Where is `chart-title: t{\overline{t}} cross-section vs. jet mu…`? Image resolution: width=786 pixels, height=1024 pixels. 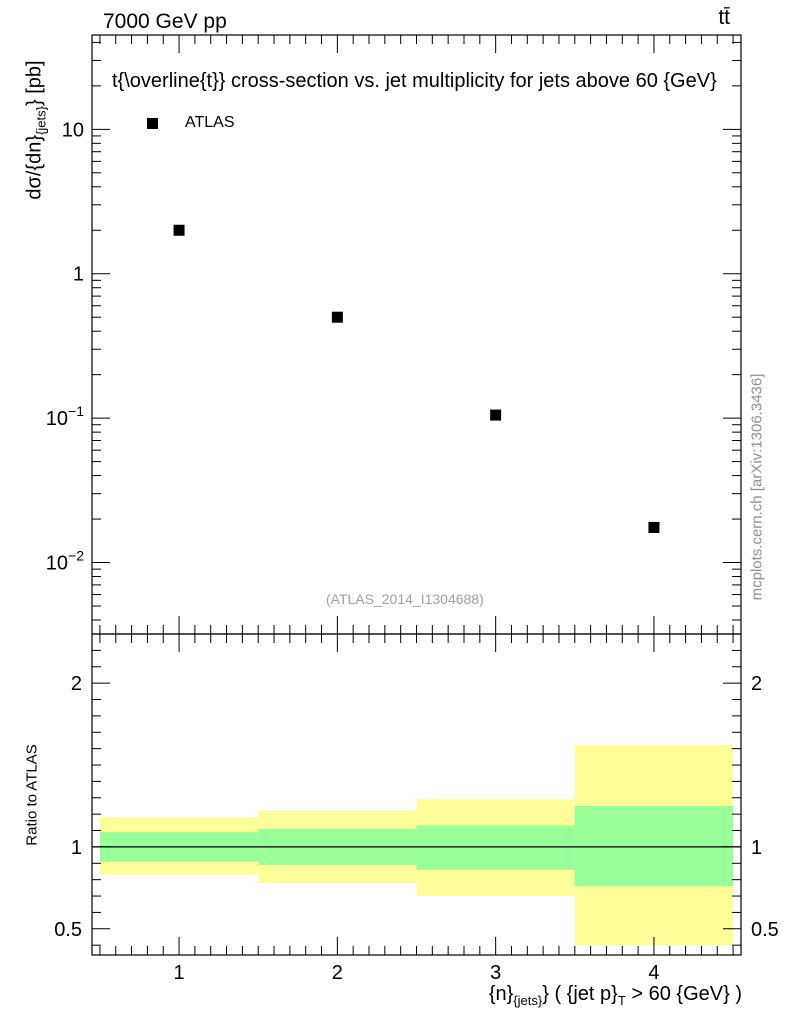 chart-title: t{\overline{t}} cross-section vs. jet mu… is located at coordinates (414, 81).